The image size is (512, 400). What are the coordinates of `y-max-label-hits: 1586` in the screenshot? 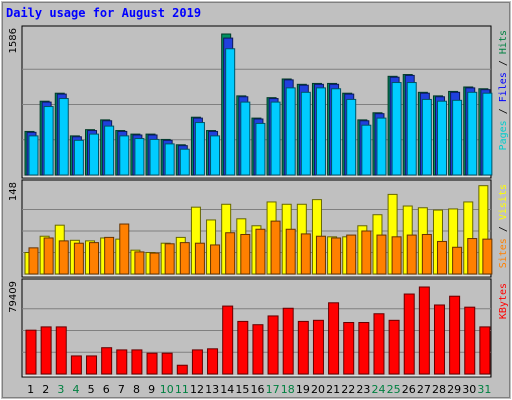 It's located at (13, 40).